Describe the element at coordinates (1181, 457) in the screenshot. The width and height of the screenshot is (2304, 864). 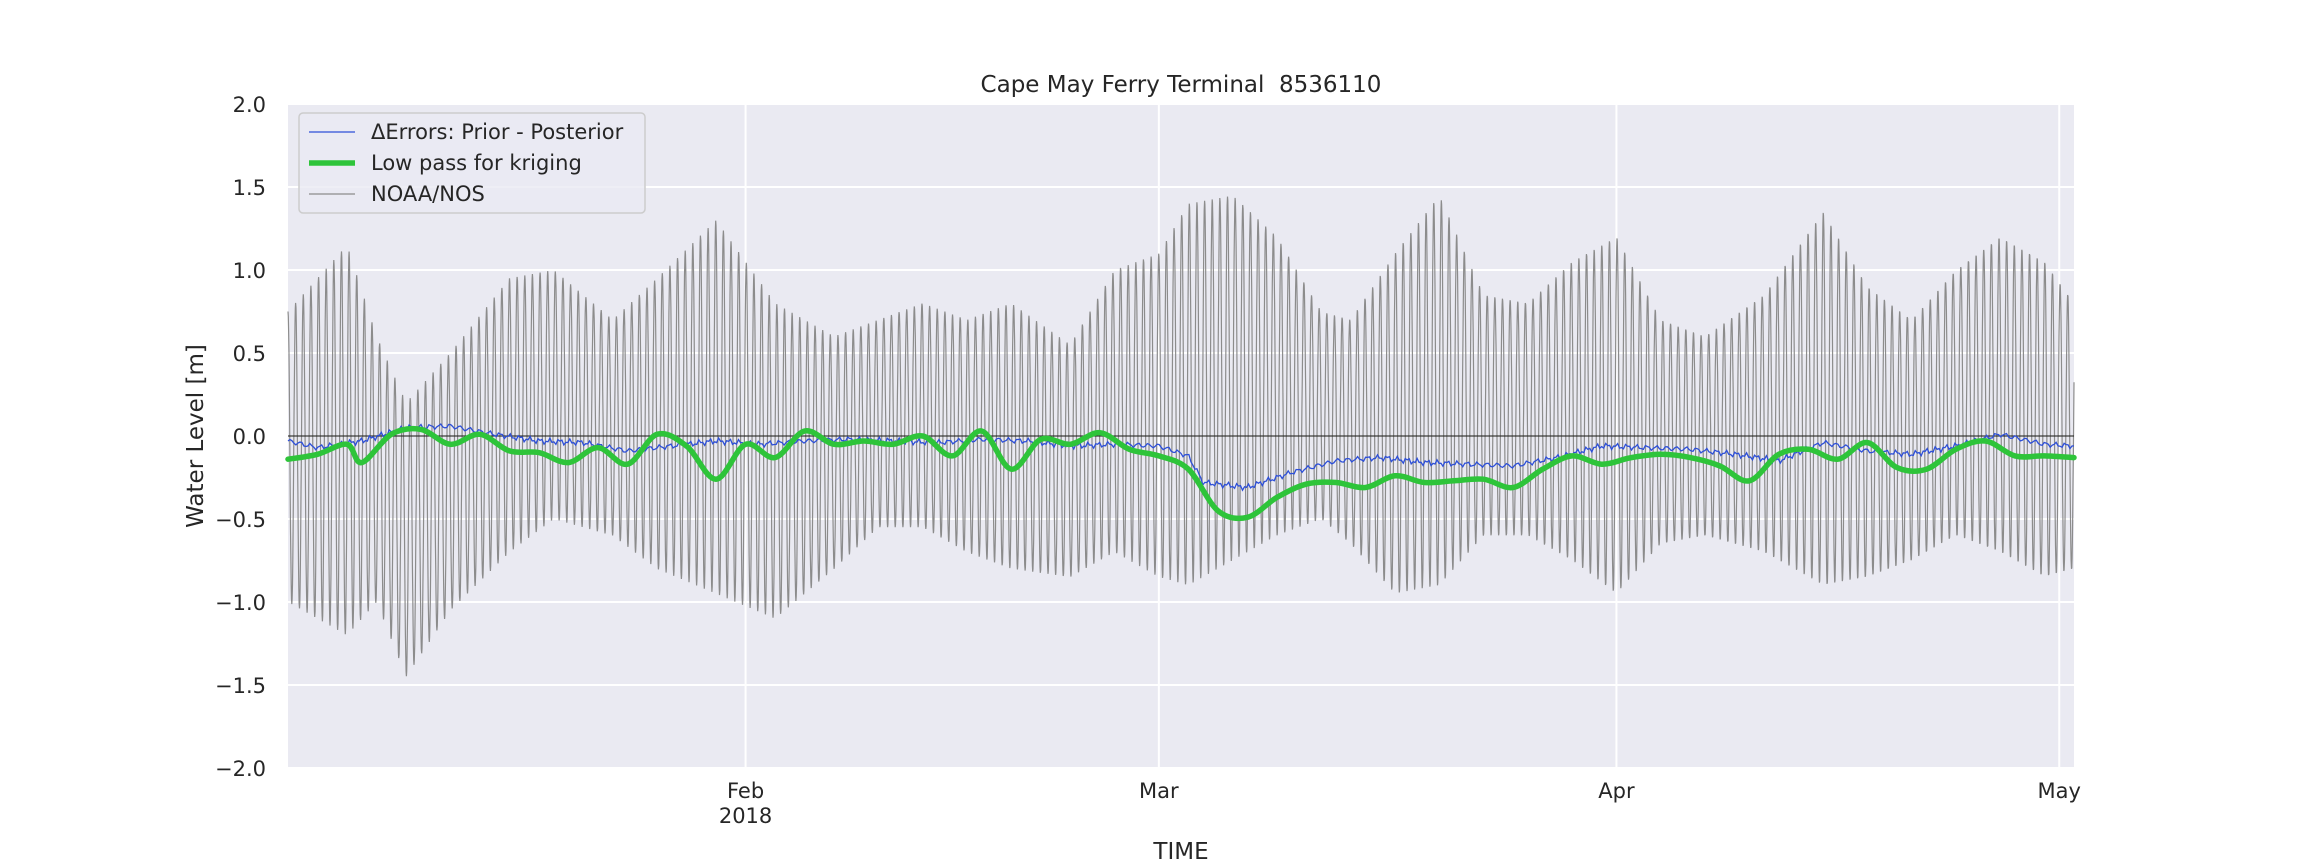
I see `series-delta-errors-line` at that location.